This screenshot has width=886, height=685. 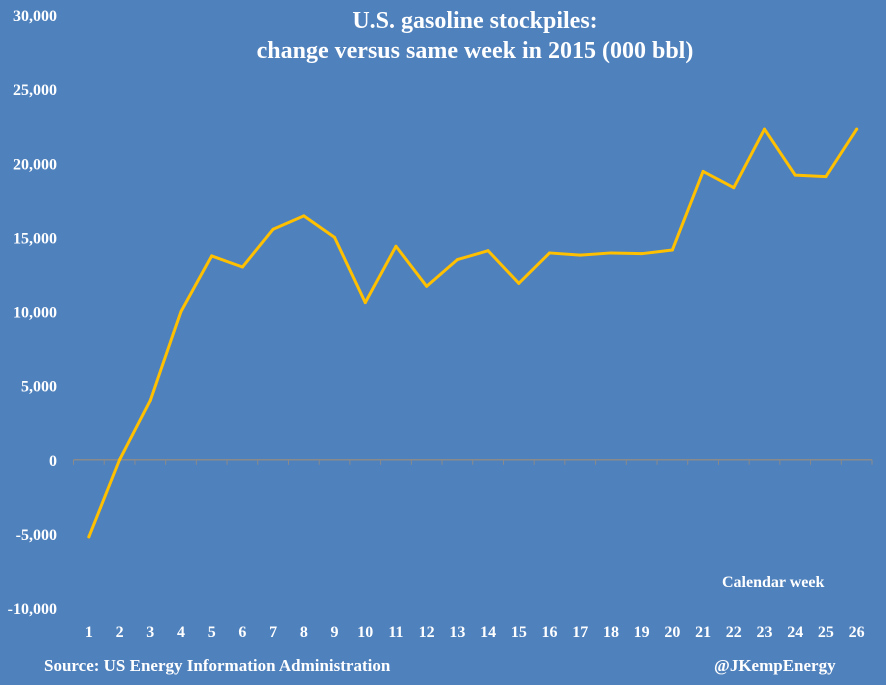 What do you see at coordinates (242, 632) in the screenshot?
I see `x-tick-label: 6` at bounding box center [242, 632].